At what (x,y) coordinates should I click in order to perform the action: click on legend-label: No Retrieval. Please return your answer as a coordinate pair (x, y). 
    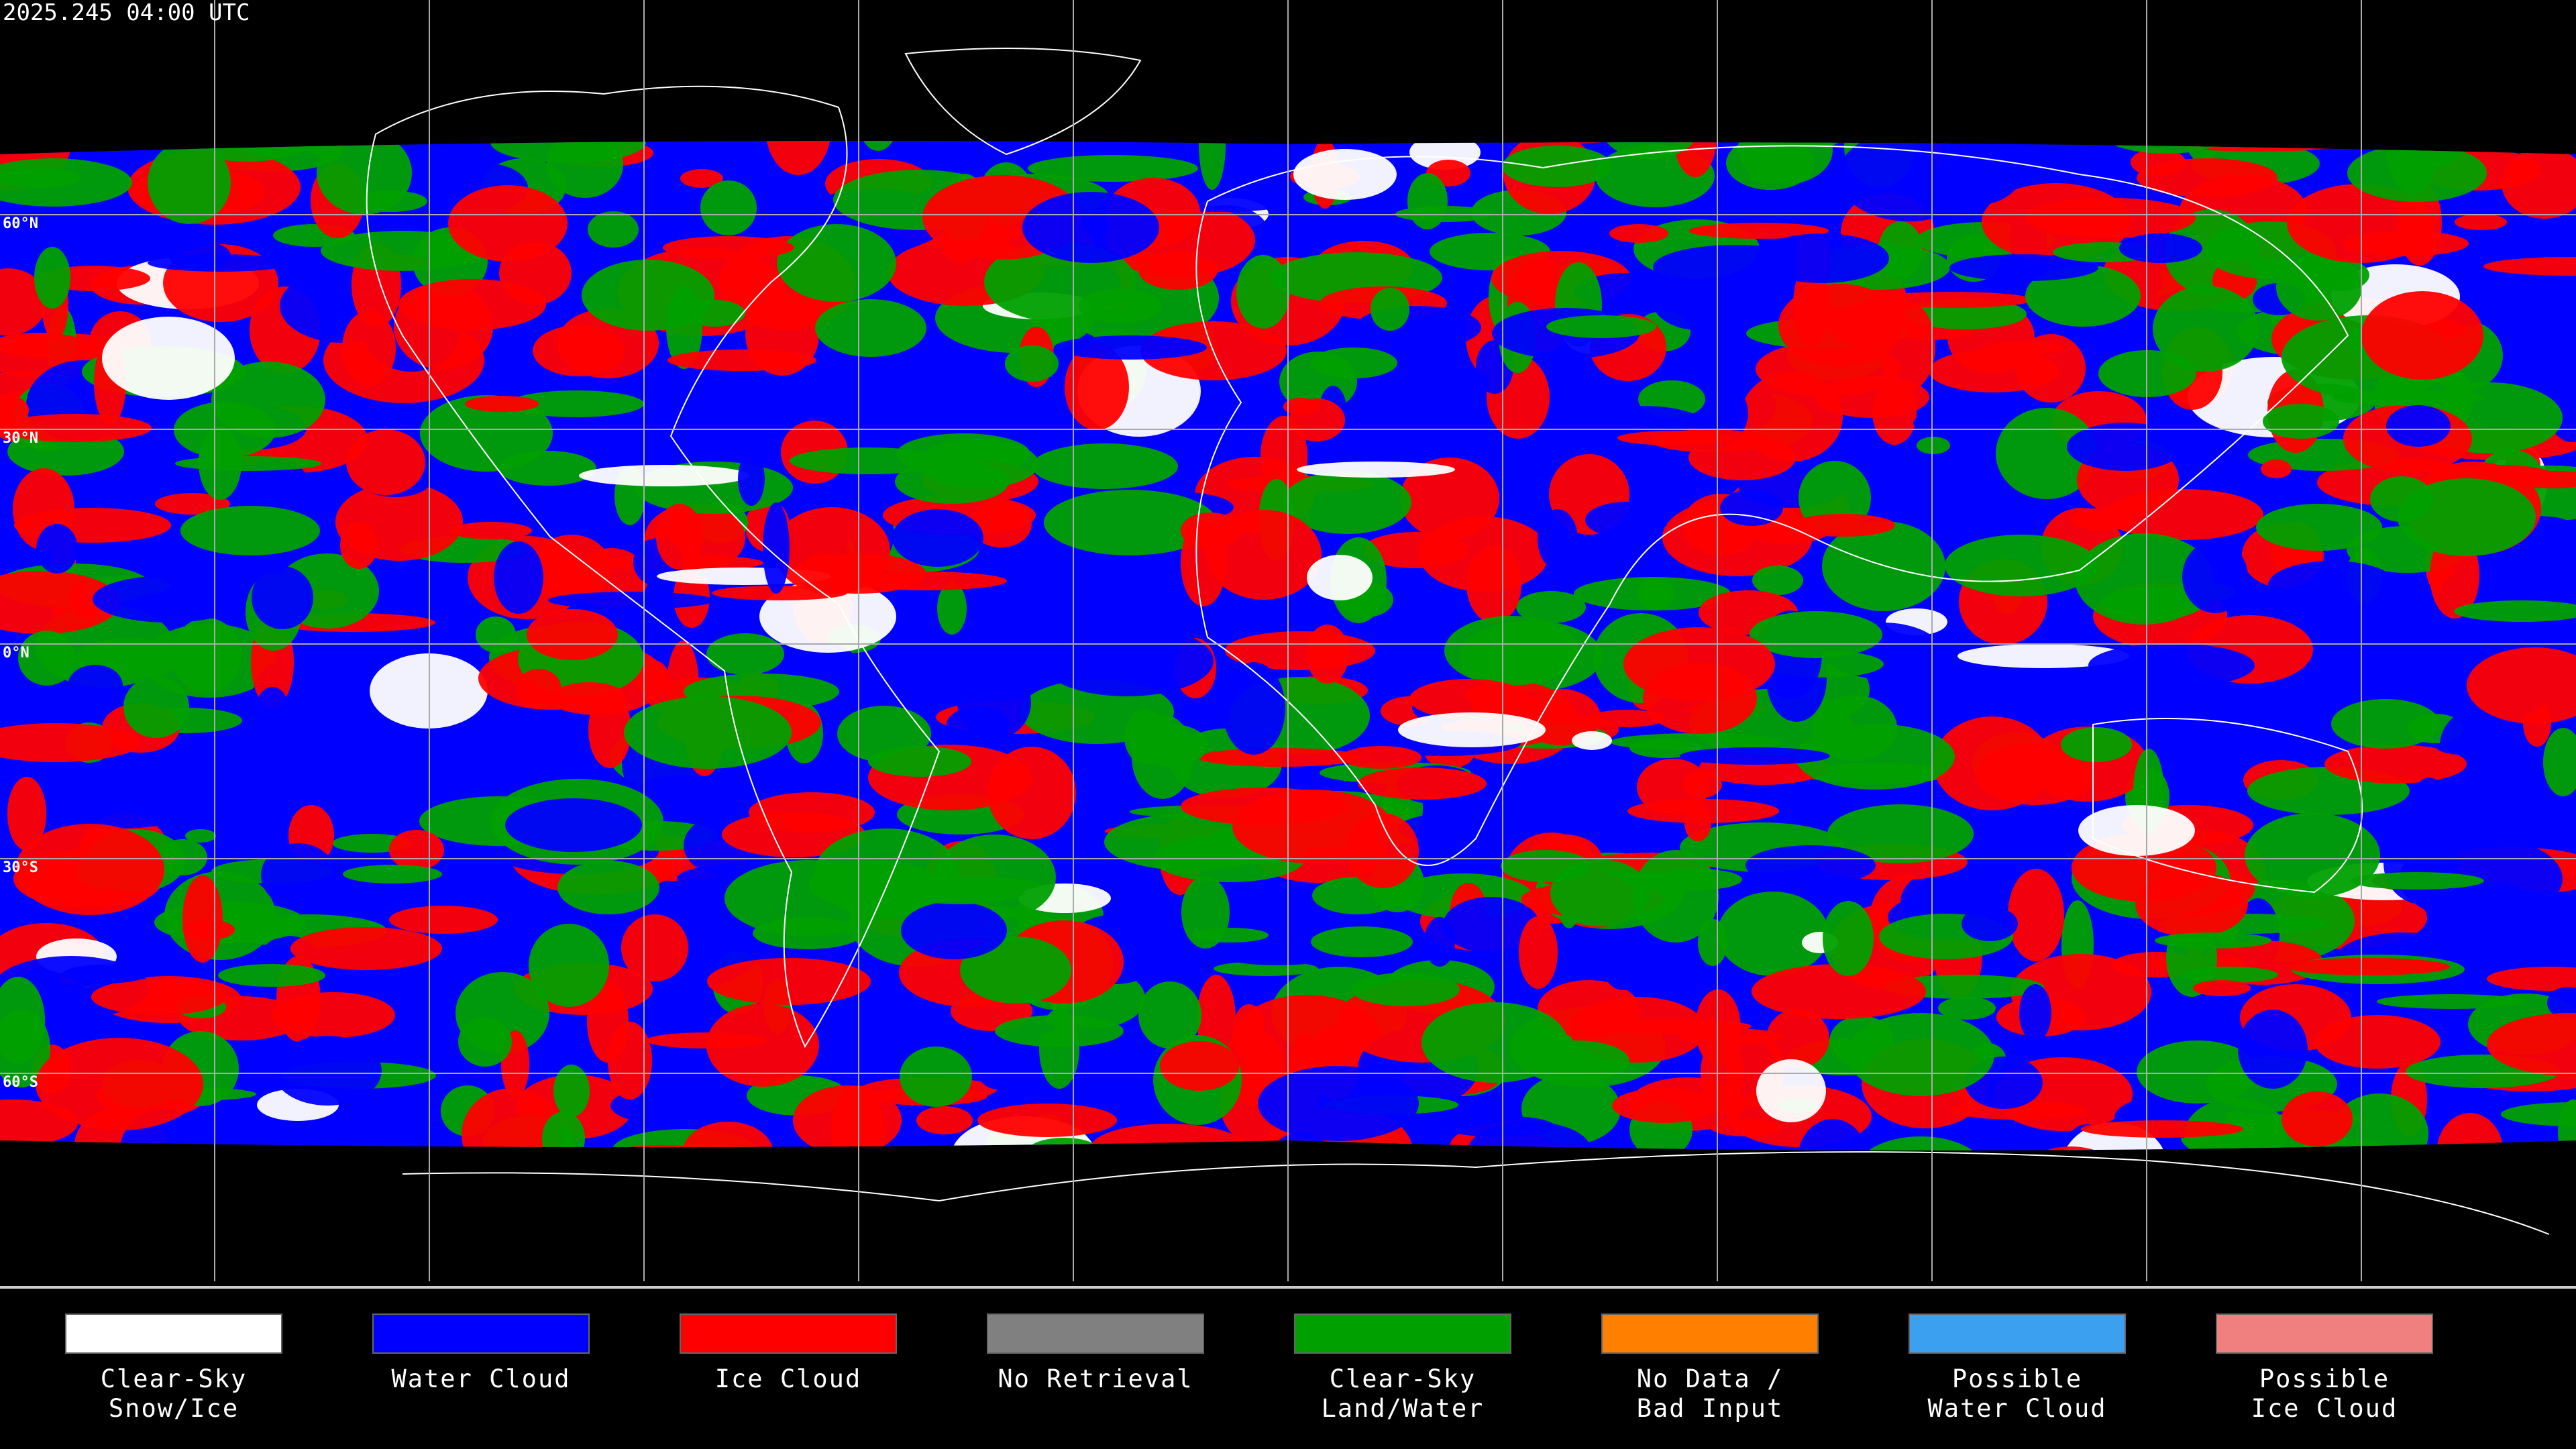
    Looking at the image, I should click on (1095, 1378).